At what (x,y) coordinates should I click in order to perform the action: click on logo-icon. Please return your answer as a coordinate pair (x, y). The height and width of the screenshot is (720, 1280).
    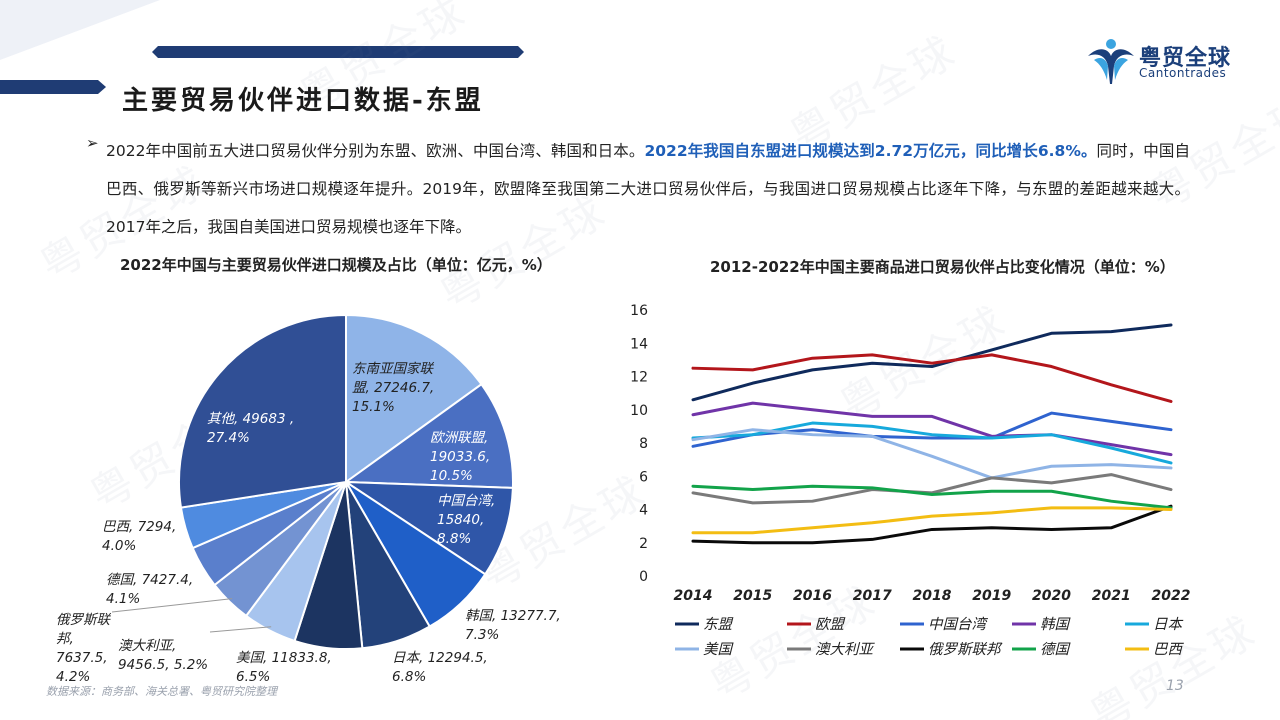
    Looking at the image, I should click on (1111, 61).